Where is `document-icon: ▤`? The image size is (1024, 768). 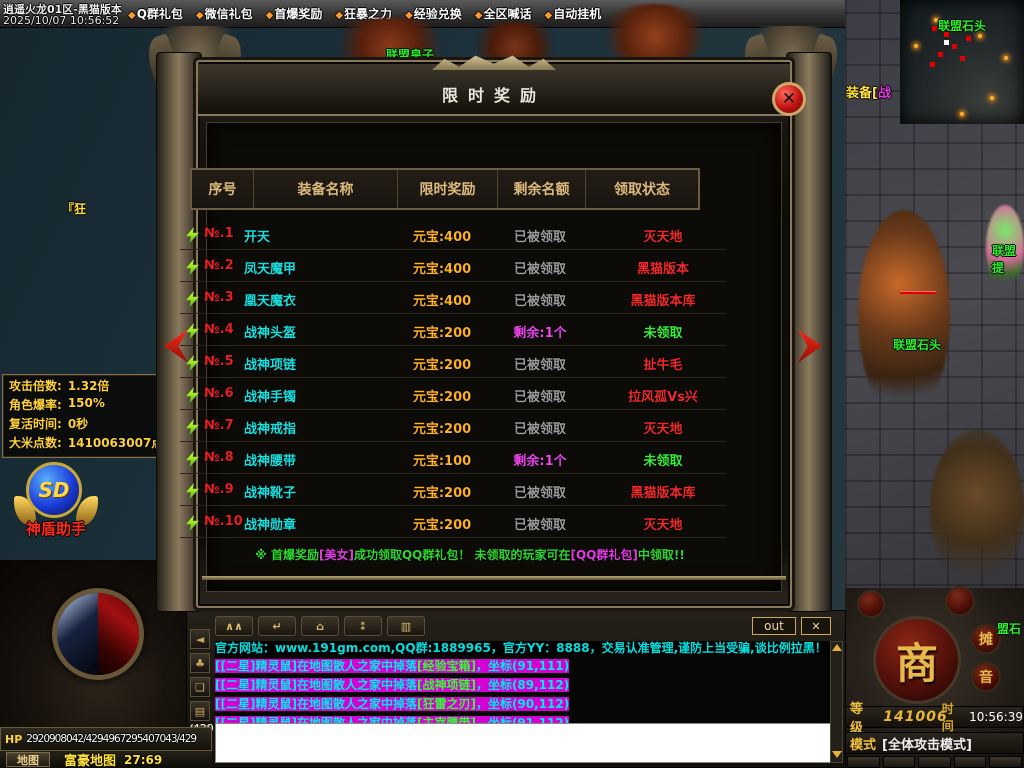 document-icon: ▤ is located at coordinates (200, 711).